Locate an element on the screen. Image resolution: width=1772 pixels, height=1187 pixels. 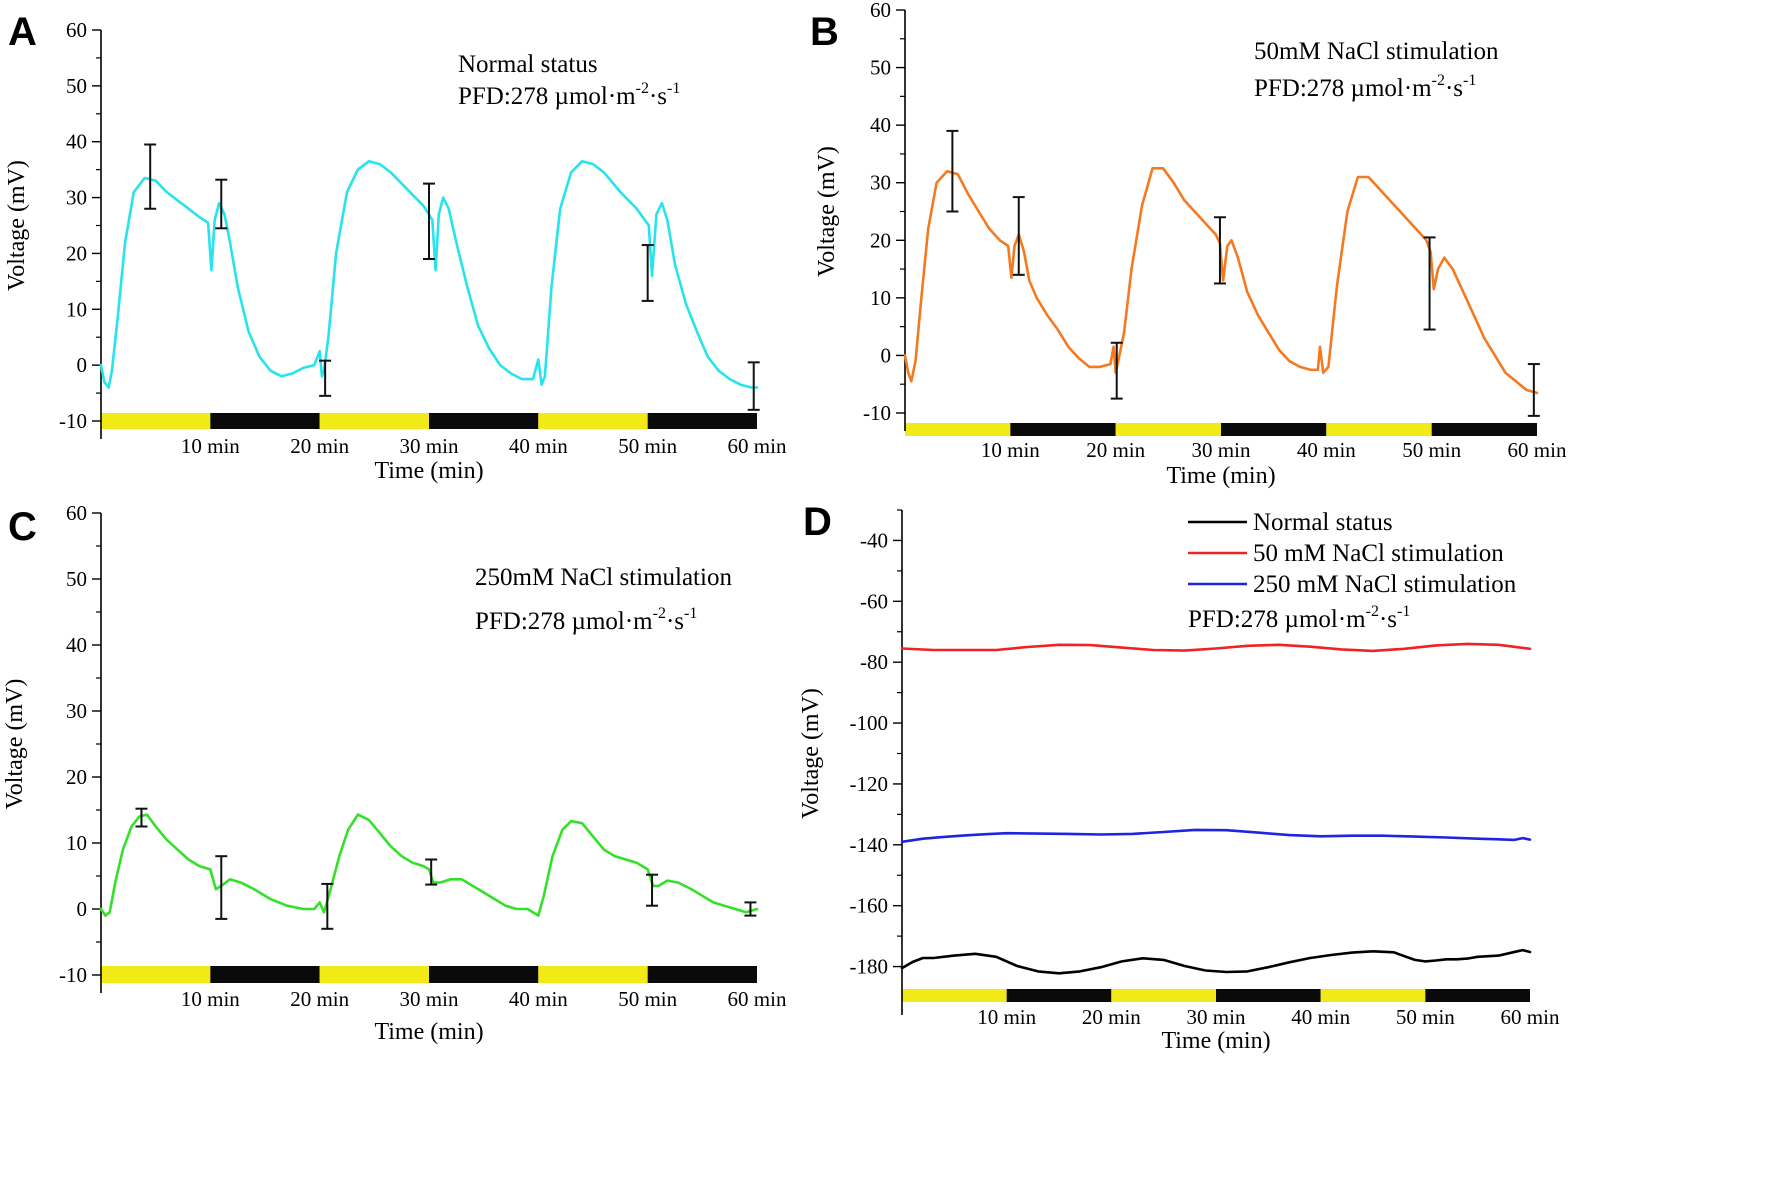
legend-label: Normal status is located at coordinates (1323, 522).